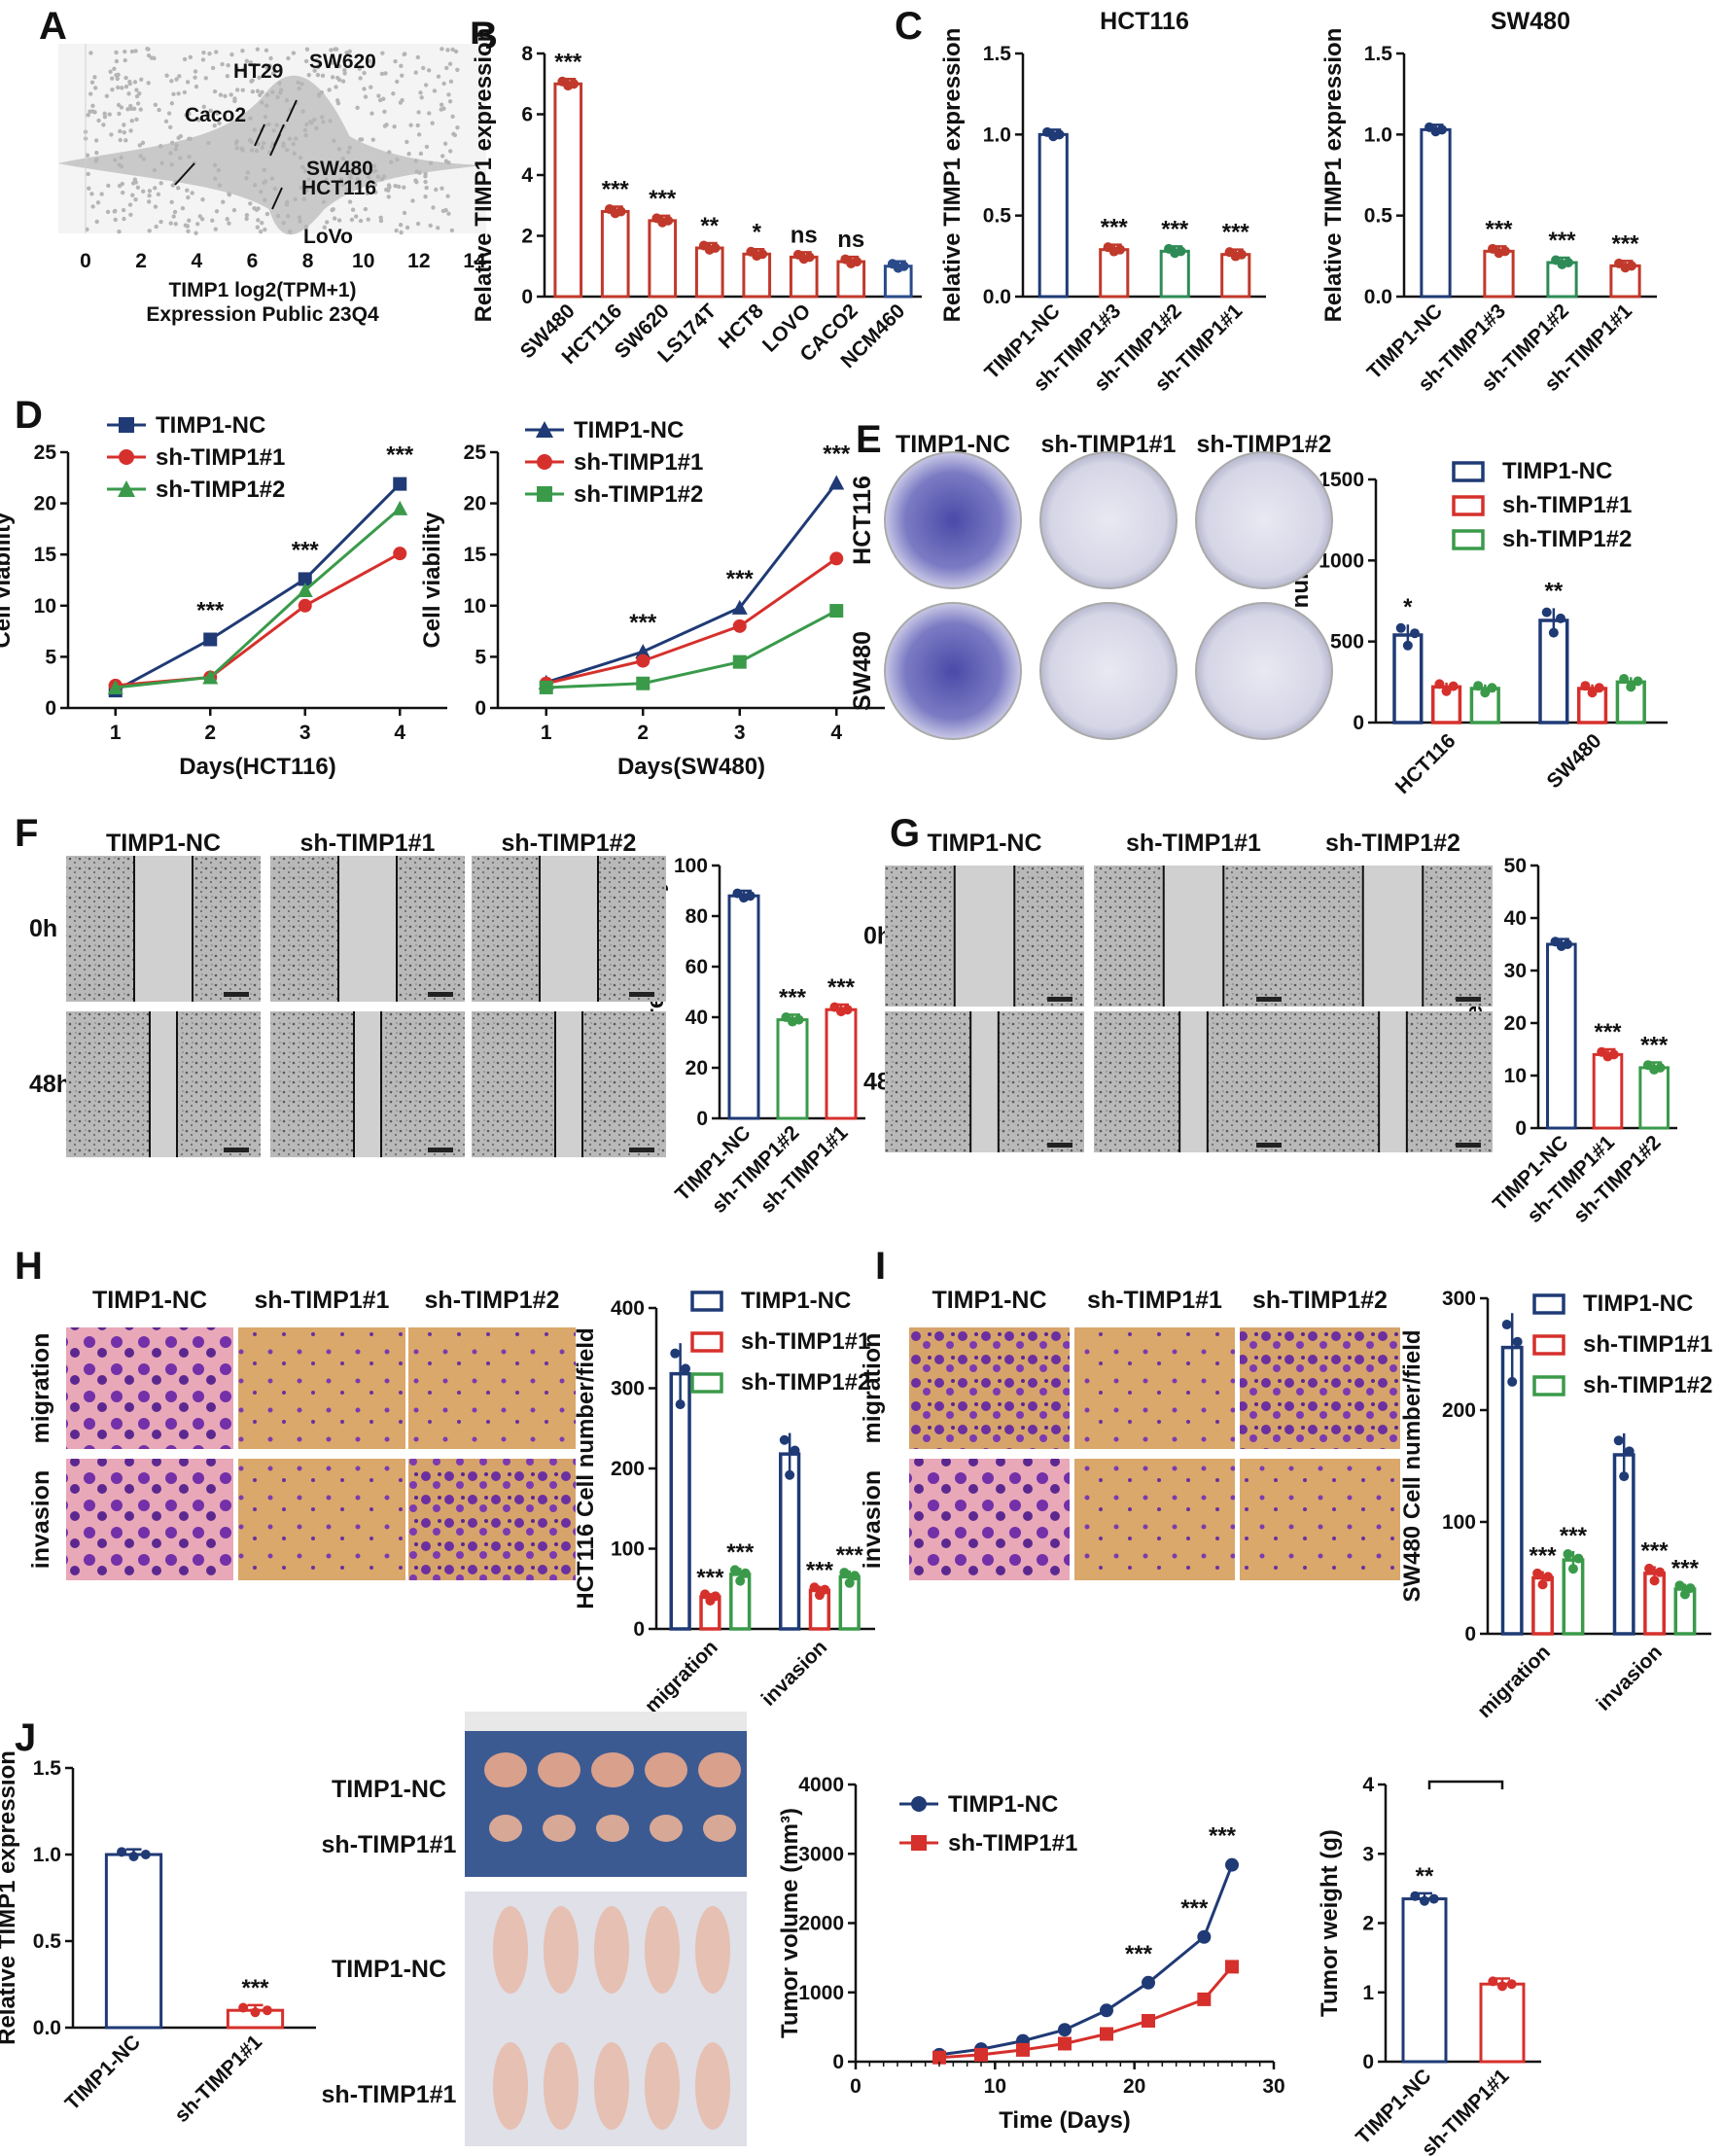  Describe the element at coordinates (544, 429) in the screenshot. I see `d2-legend-marker` at that location.